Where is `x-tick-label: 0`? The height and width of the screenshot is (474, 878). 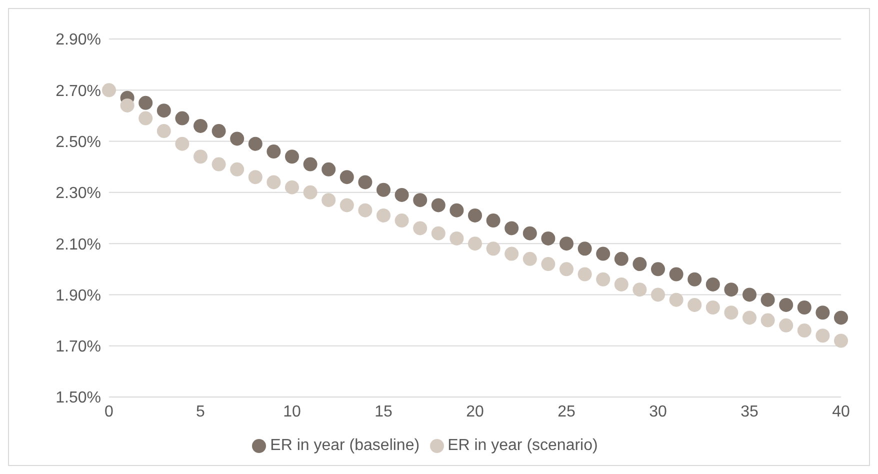 x-tick-label: 0 is located at coordinates (109, 411).